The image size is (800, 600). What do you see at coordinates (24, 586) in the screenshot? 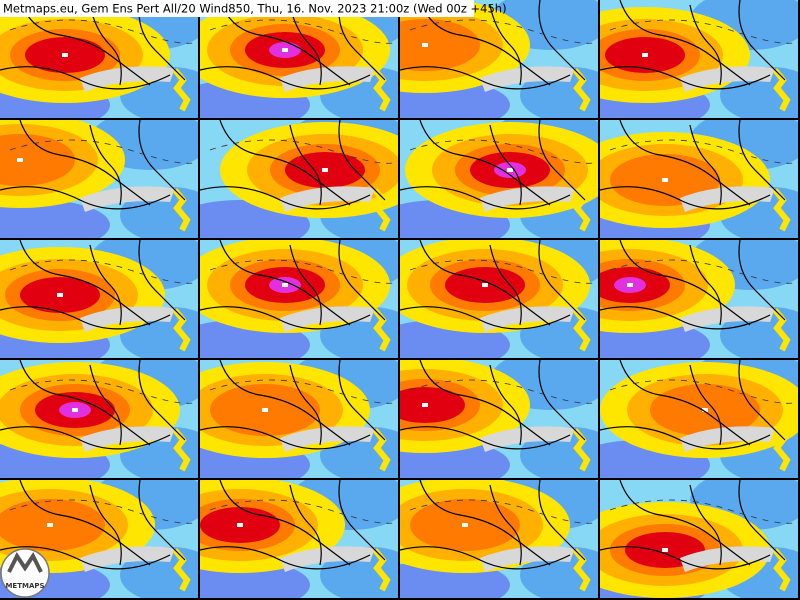
I see `logo-text: METMAPS` at bounding box center [24, 586].